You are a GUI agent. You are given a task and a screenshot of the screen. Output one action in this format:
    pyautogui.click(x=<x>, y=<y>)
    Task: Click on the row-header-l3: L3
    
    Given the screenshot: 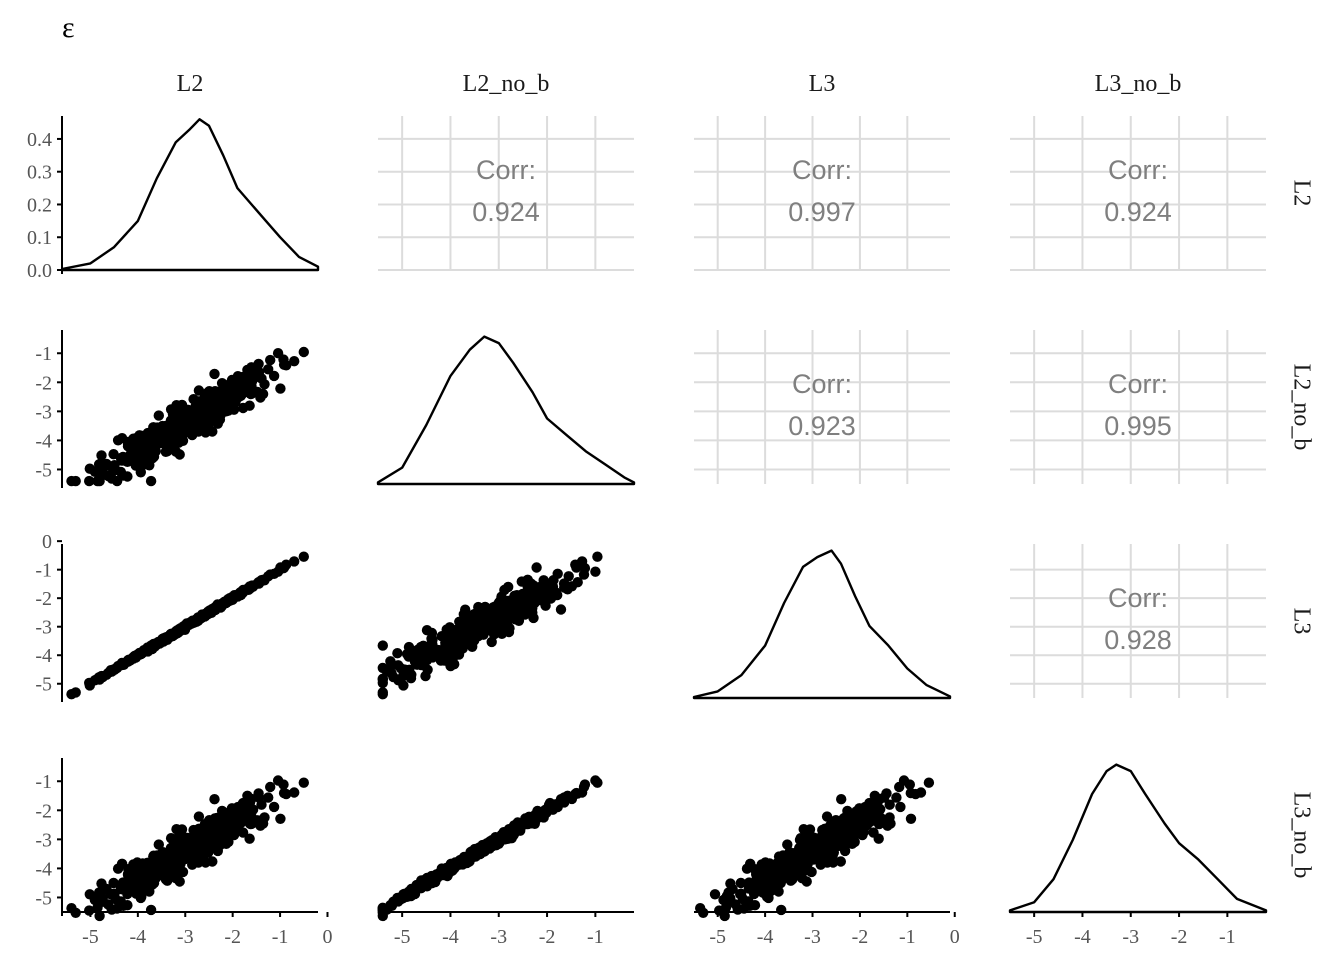 What is the action you would take?
    pyautogui.click(x=1301, y=621)
    